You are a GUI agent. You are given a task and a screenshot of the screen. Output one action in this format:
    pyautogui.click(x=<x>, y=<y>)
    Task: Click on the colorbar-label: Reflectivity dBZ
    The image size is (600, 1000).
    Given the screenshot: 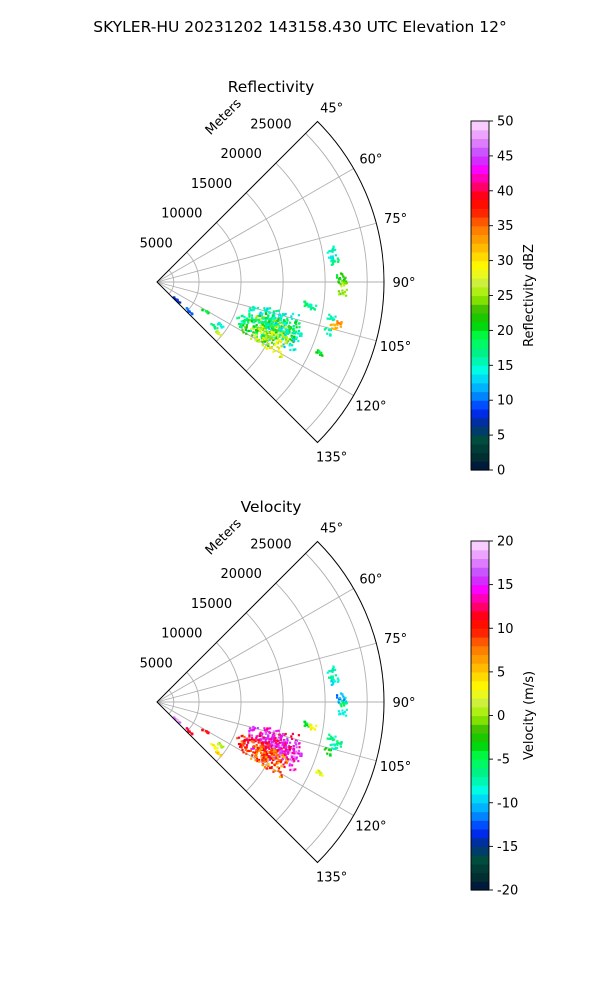 What is the action you would take?
    pyautogui.click(x=529, y=295)
    